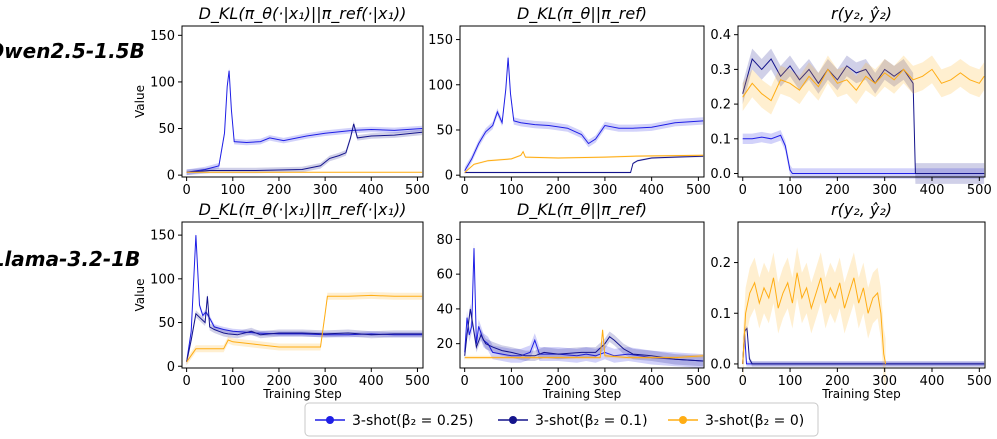  Describe the element at coordinates (513, 420) in the screenshot. I see `legend-marker-beta-0.1` at that location.